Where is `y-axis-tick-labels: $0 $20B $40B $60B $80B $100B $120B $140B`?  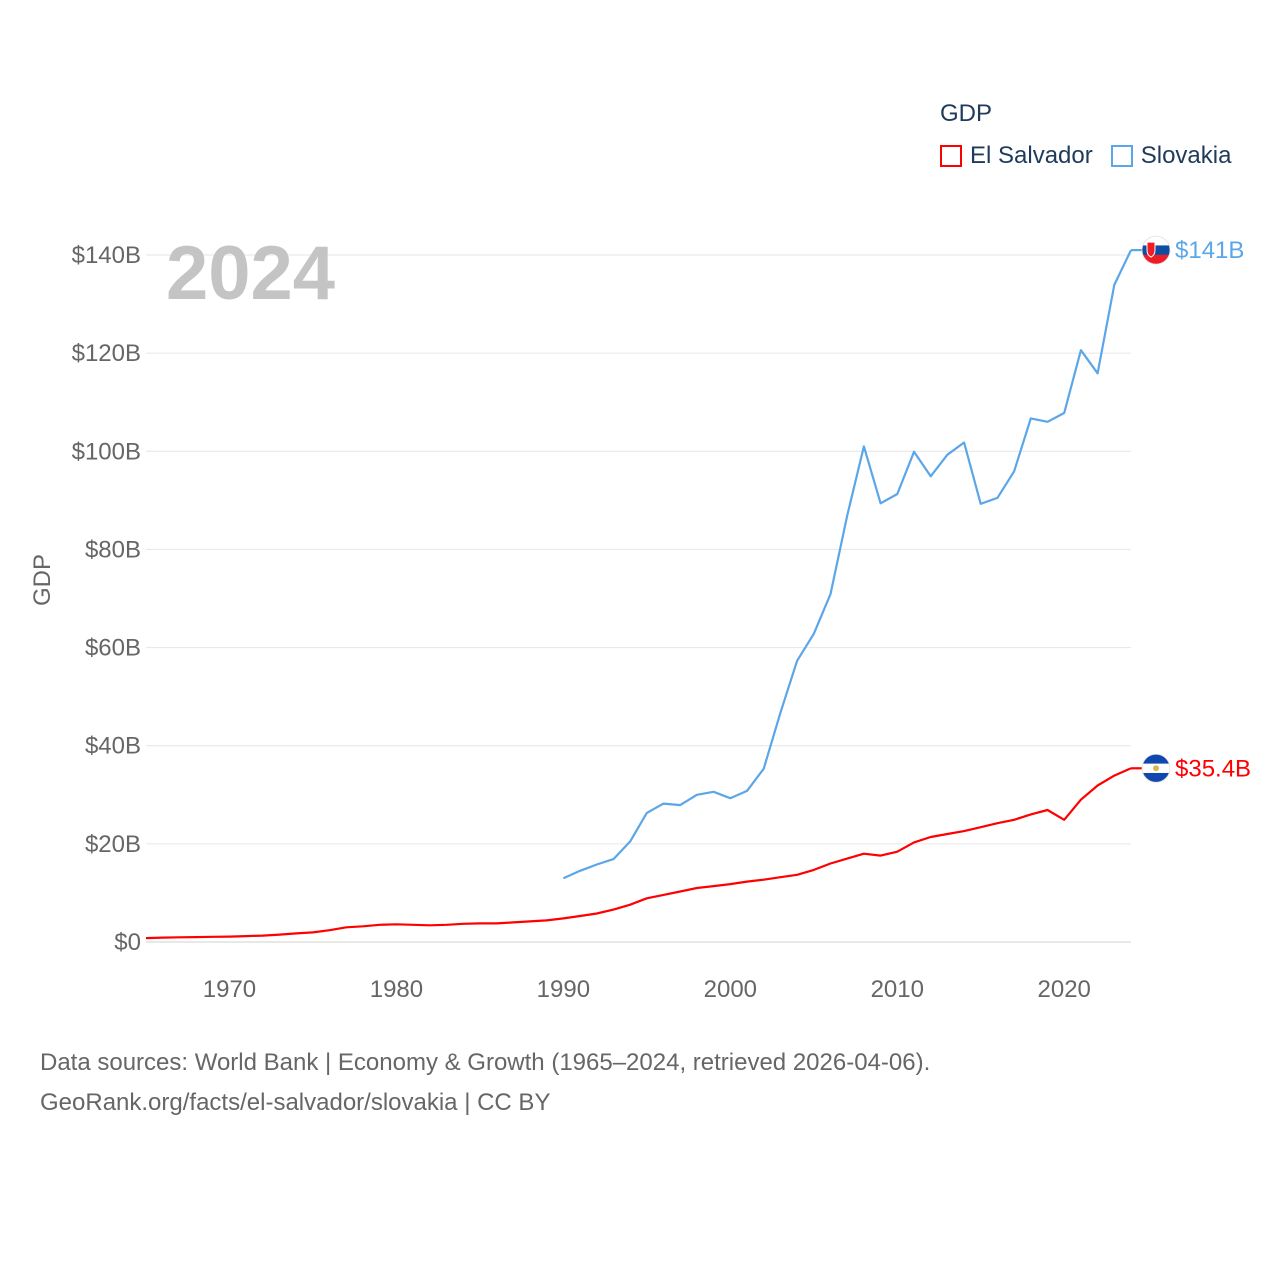 y-axis-tick-labels: $0 $20B $40B $60B $80B $100B $120B $140B is located at coordinates (106, 599).